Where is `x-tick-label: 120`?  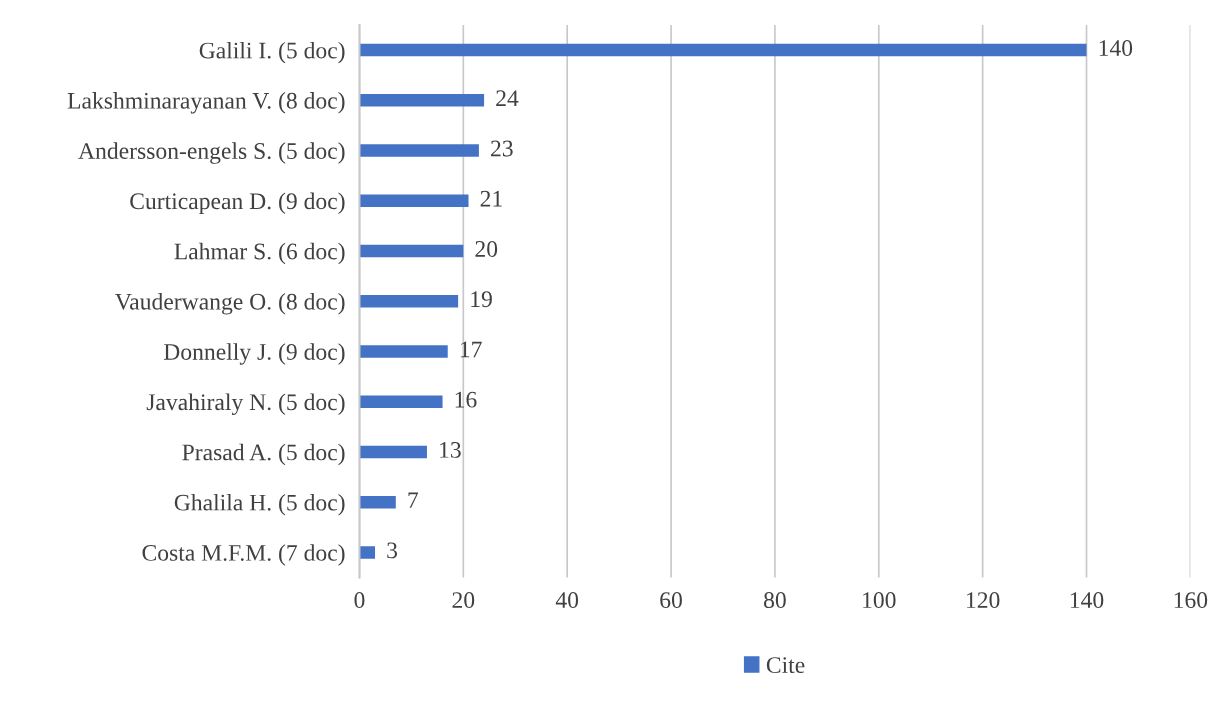
x-tick-label: 120 is located at coordinates (983, 600).